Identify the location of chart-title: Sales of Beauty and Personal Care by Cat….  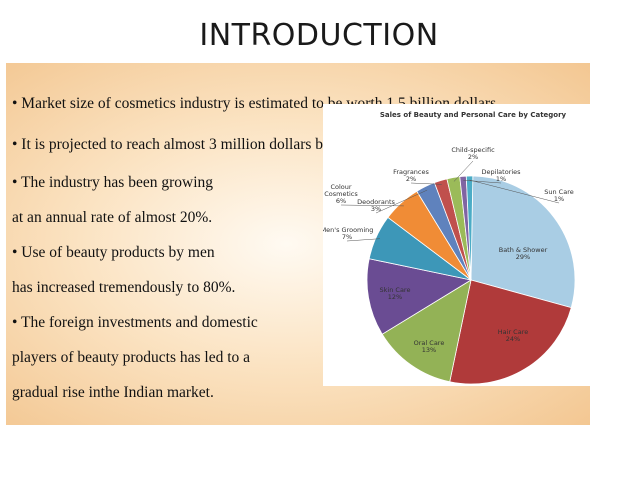
(473, 115).